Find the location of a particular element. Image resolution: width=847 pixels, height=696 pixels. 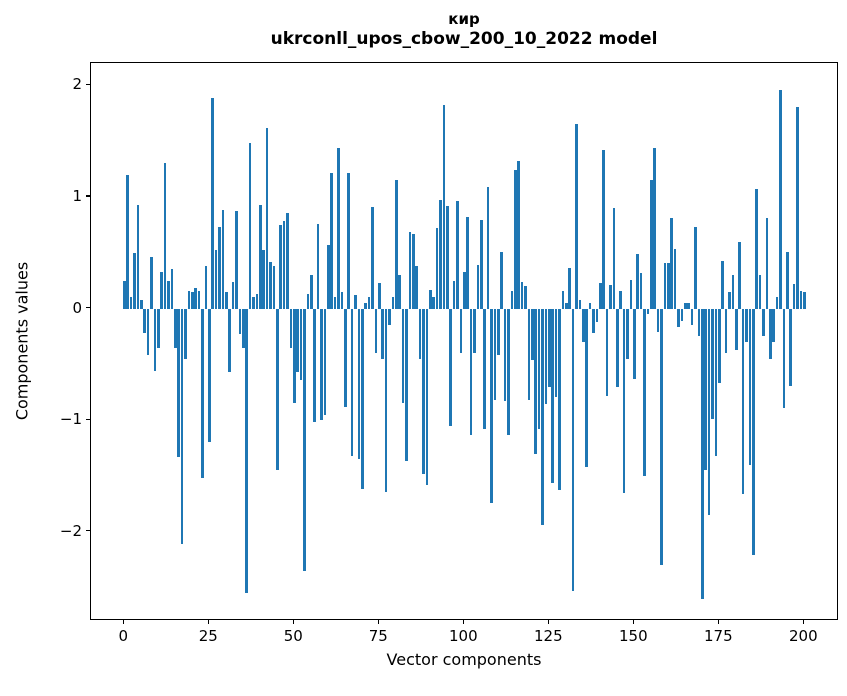

chart-subtitle: ukrconll_upos_cbow_200_10_2022 model is located at coordinates (464, 38).